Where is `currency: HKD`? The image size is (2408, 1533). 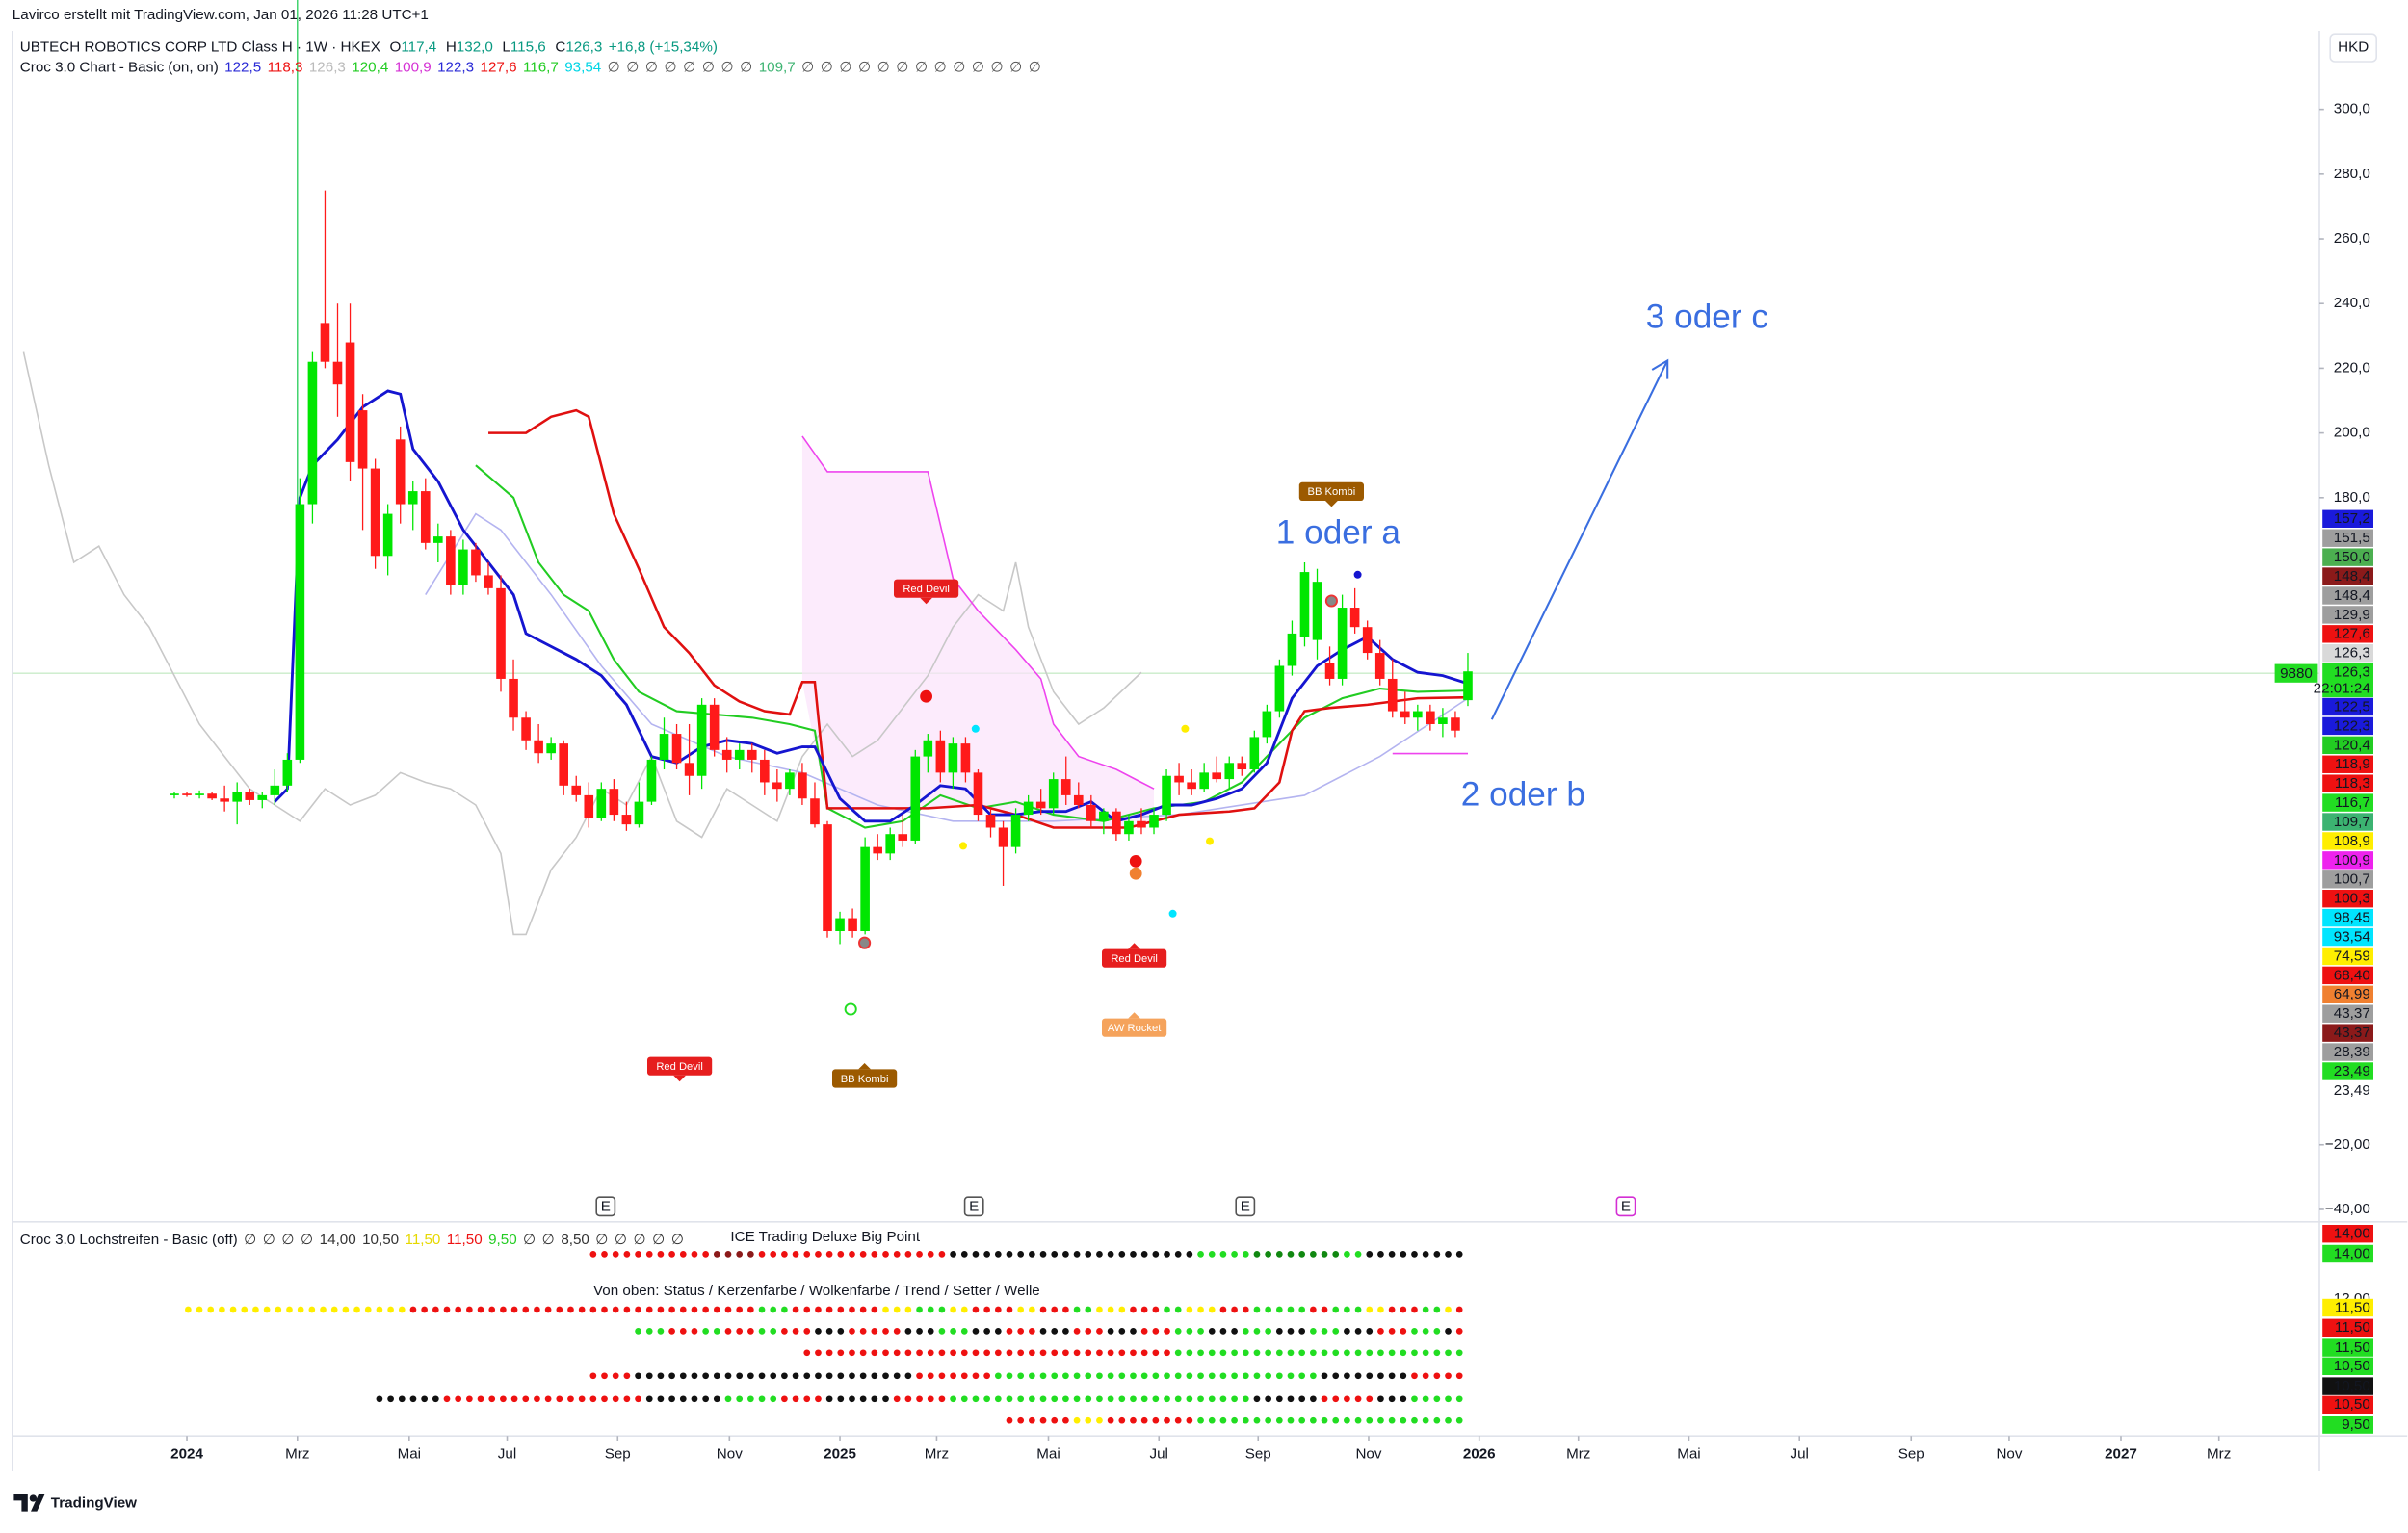
currency: HKD is located at coordinates (2353, 47).